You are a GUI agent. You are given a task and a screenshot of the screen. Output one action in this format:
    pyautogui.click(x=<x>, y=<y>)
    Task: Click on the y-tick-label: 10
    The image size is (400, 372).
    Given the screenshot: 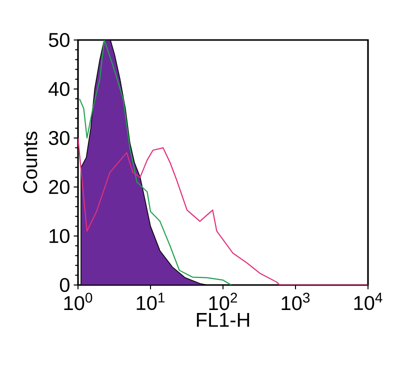 What is the action you would take?
    pyautogui.click(x=60, y=236)
    